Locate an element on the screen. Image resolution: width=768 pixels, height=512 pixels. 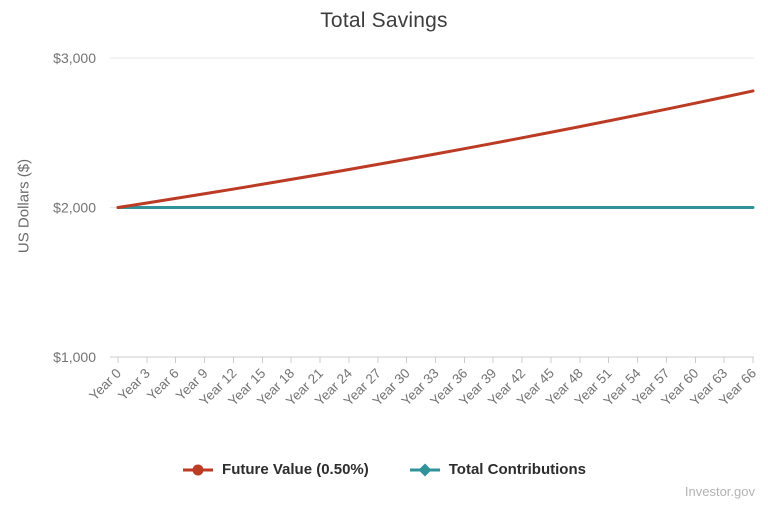
legend-item-future-value: Future Value (0.50%) is located at coordinates (275, 469).